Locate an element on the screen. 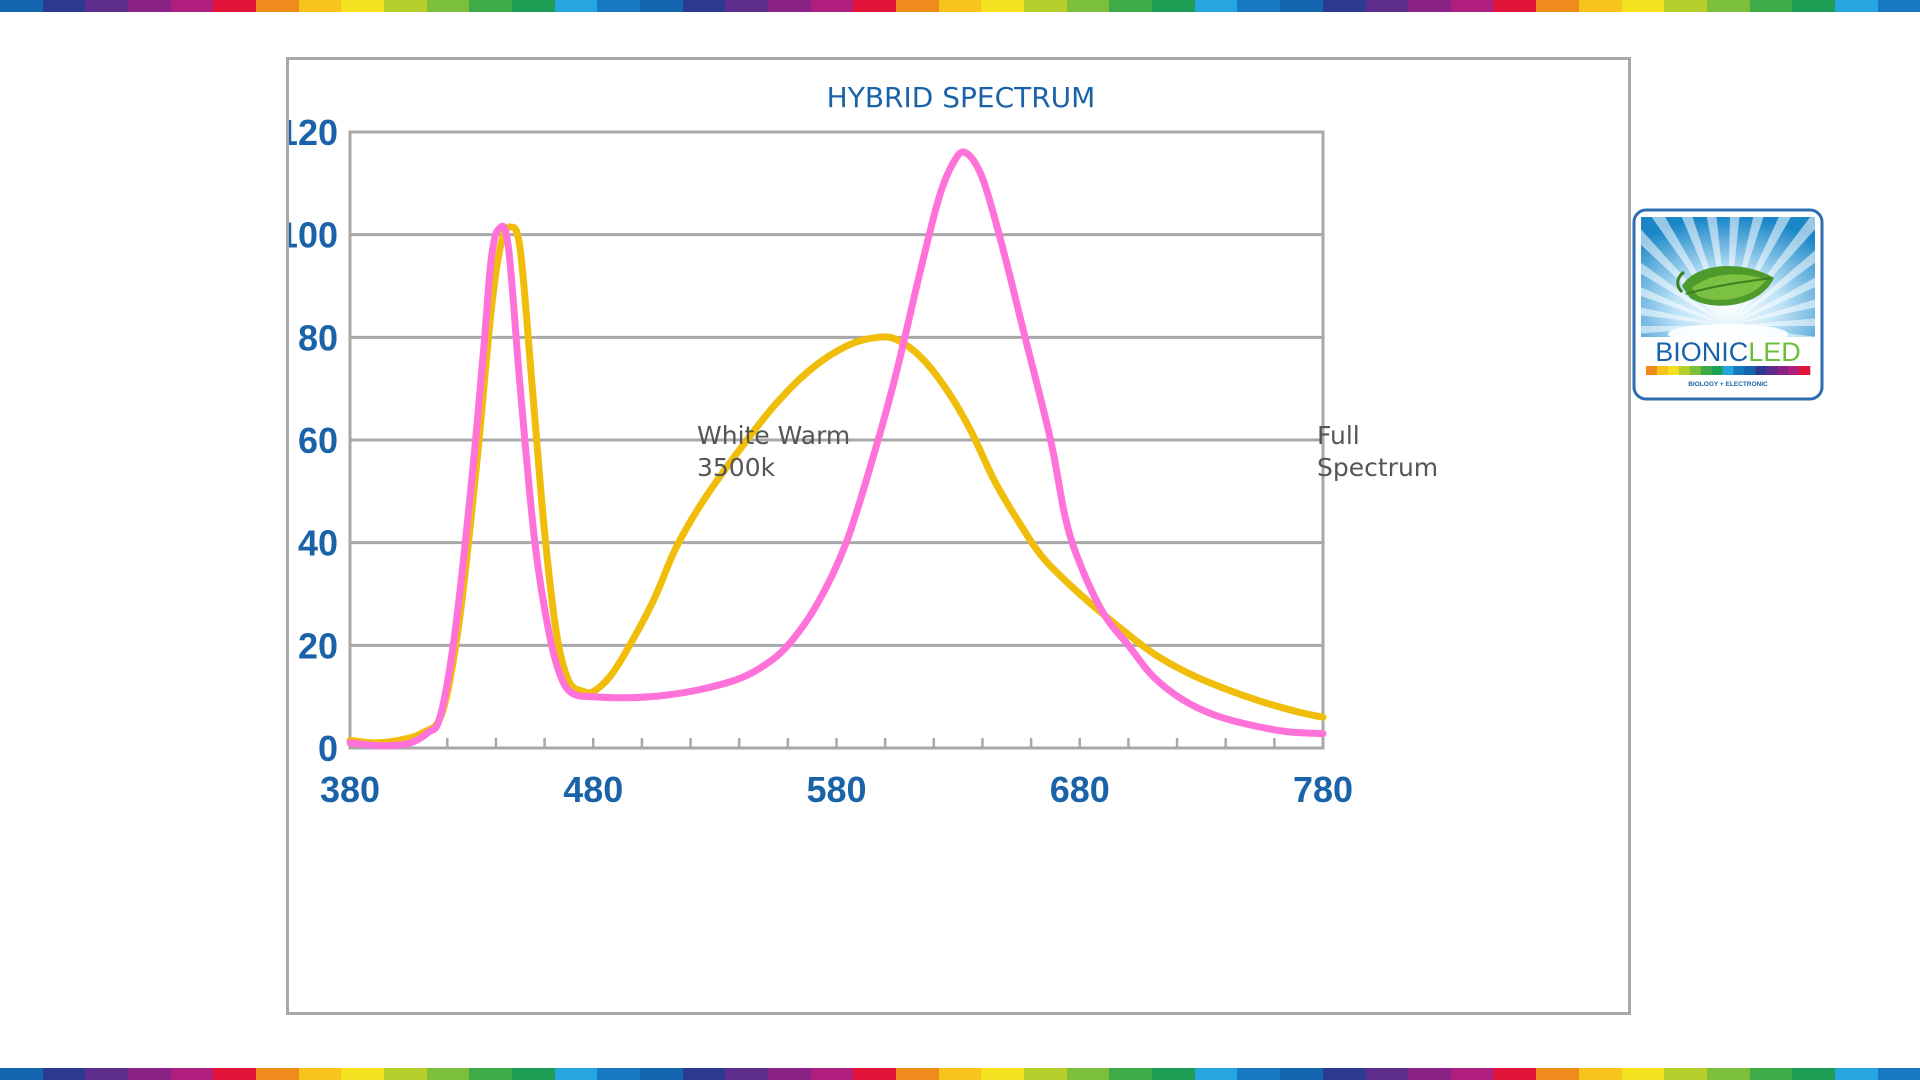 This screenshot has height=1080, width=1920. annotation-full-spectrum-line2: Spectrum is located at coordinates (1377, 467).